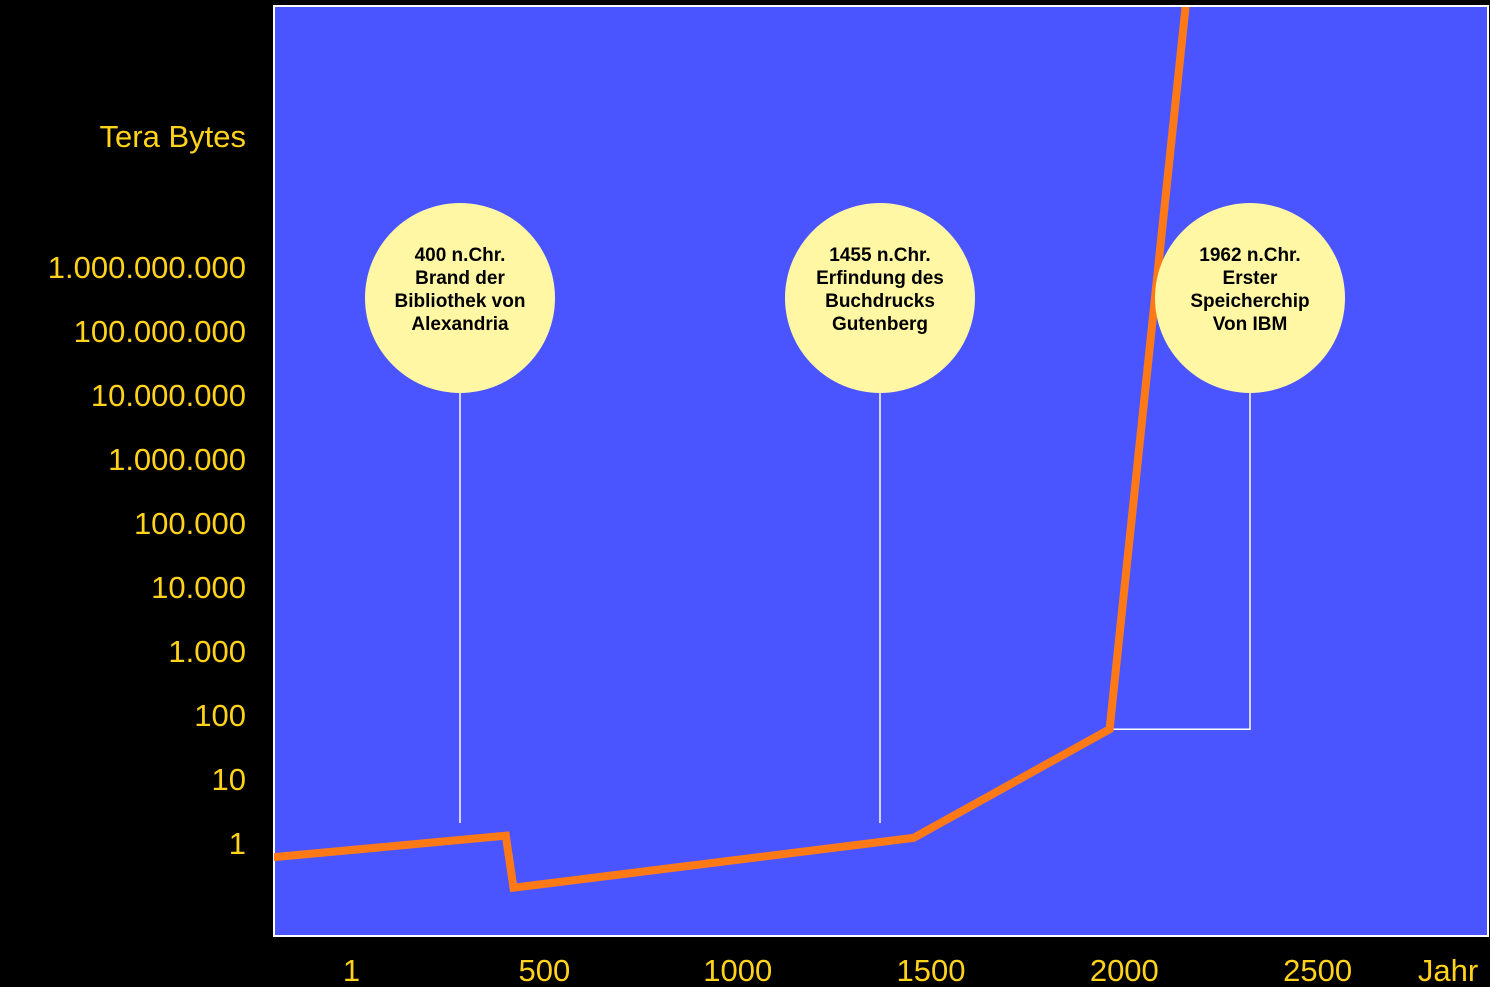  Describe the element at coordinates (198, 587) in the screenshot. I see `y-tick-label: 10.000` at that location.